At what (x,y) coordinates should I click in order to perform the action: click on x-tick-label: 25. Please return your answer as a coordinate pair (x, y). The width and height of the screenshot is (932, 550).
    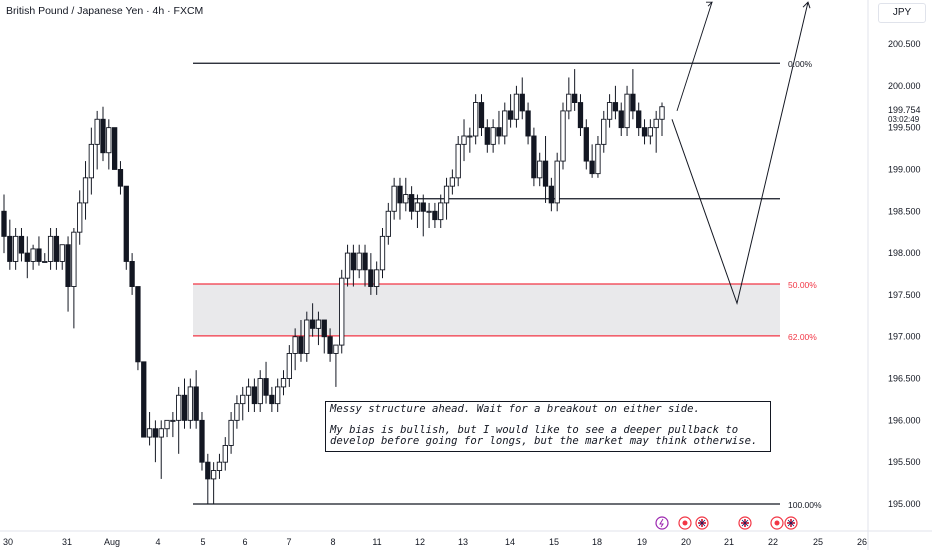
    Looking at the image, I should click on (818, 542).